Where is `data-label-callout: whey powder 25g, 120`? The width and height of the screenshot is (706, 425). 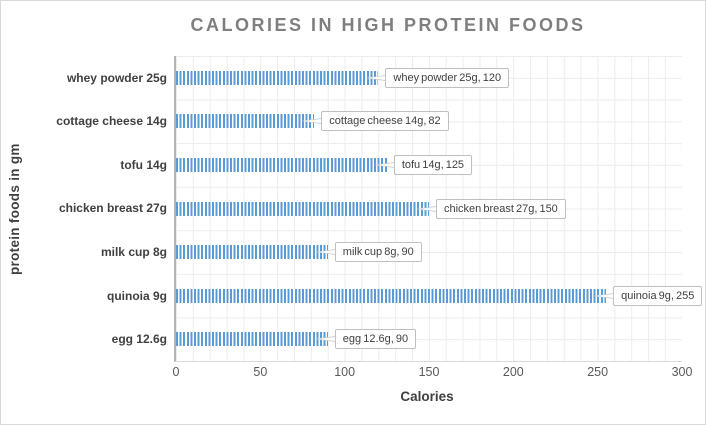 data-label-callout: whey powder 25g, 120 is located at coordinates (437, 77).